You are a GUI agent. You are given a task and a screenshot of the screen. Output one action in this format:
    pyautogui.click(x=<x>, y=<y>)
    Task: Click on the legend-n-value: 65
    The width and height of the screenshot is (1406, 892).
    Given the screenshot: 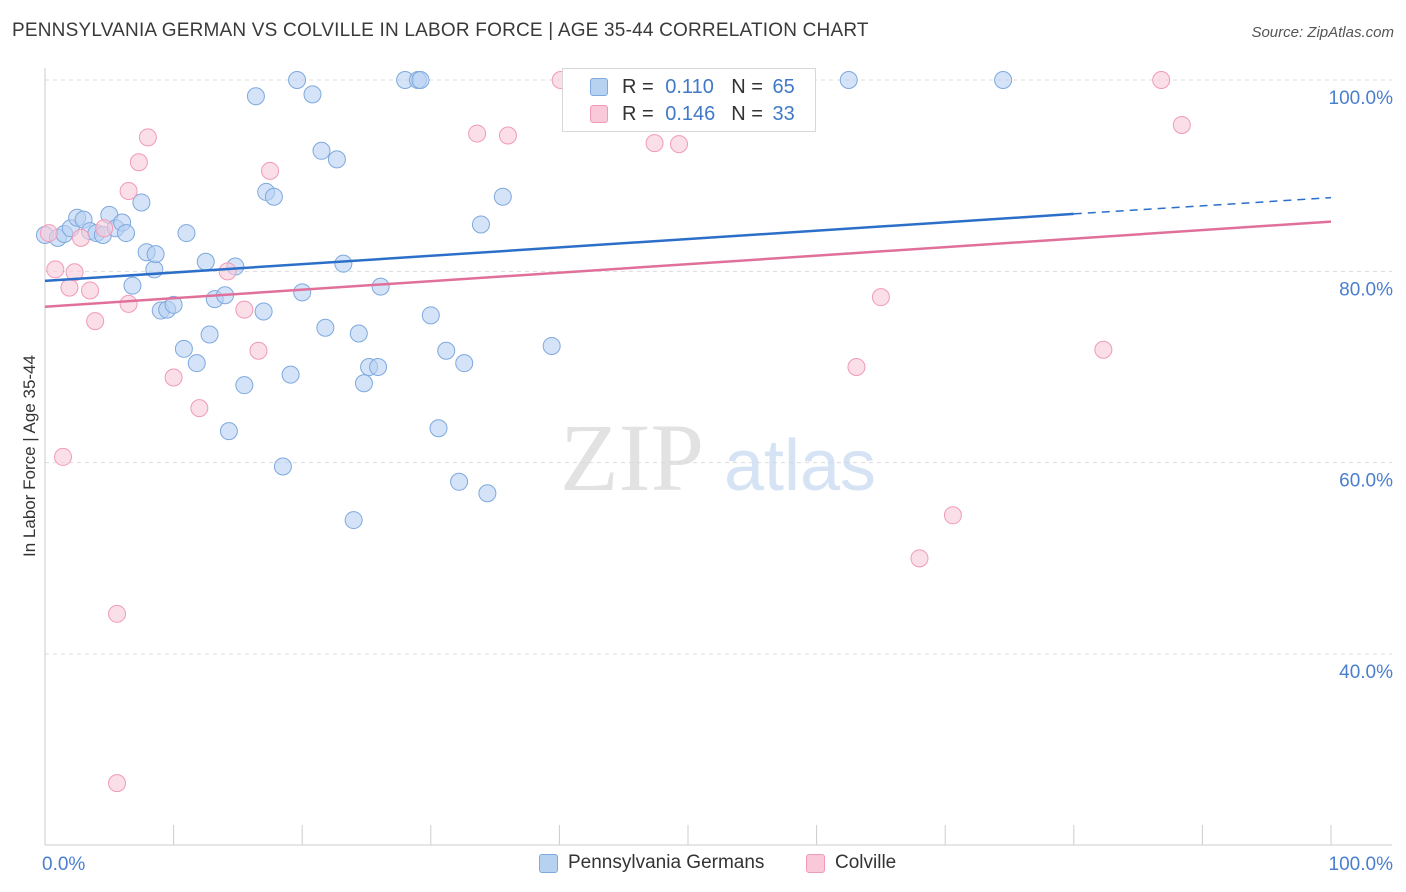 What is the action you would take?
    pyautogui.click(x=783, y=86)
    